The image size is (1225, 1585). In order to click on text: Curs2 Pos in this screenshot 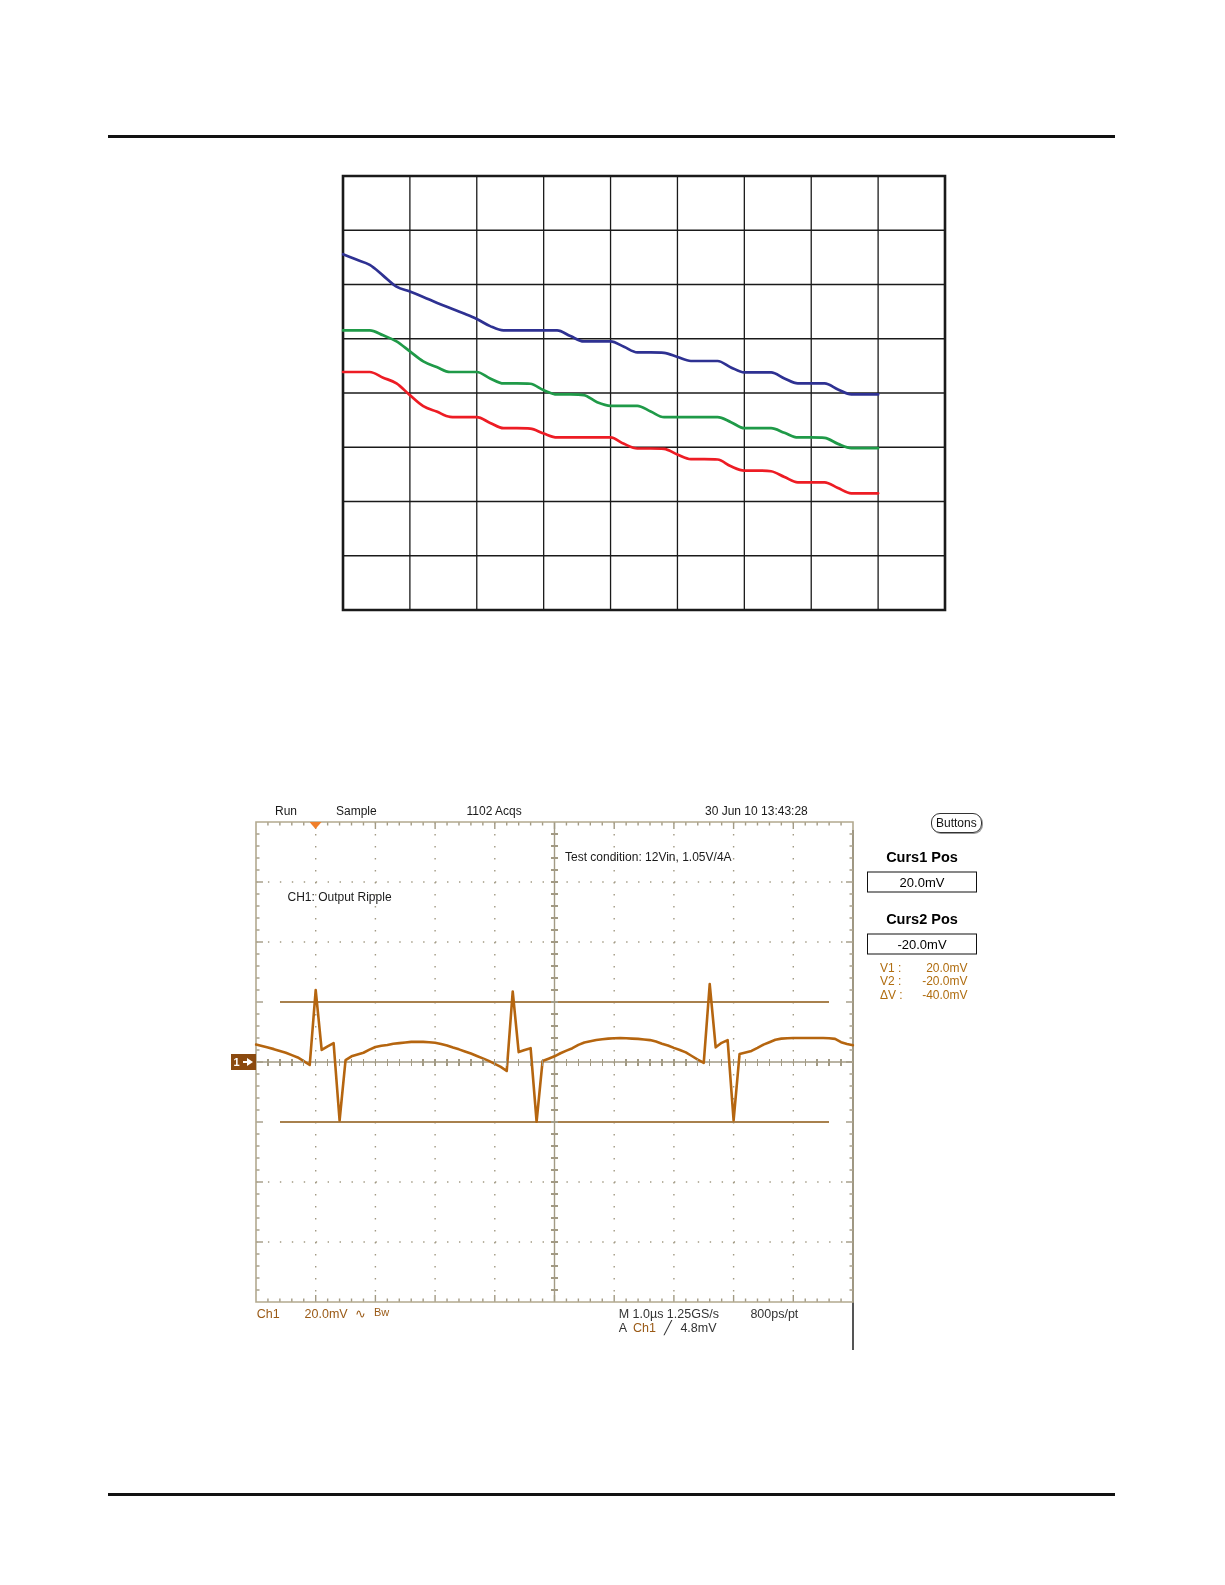, I will do `click(922, 919)`.